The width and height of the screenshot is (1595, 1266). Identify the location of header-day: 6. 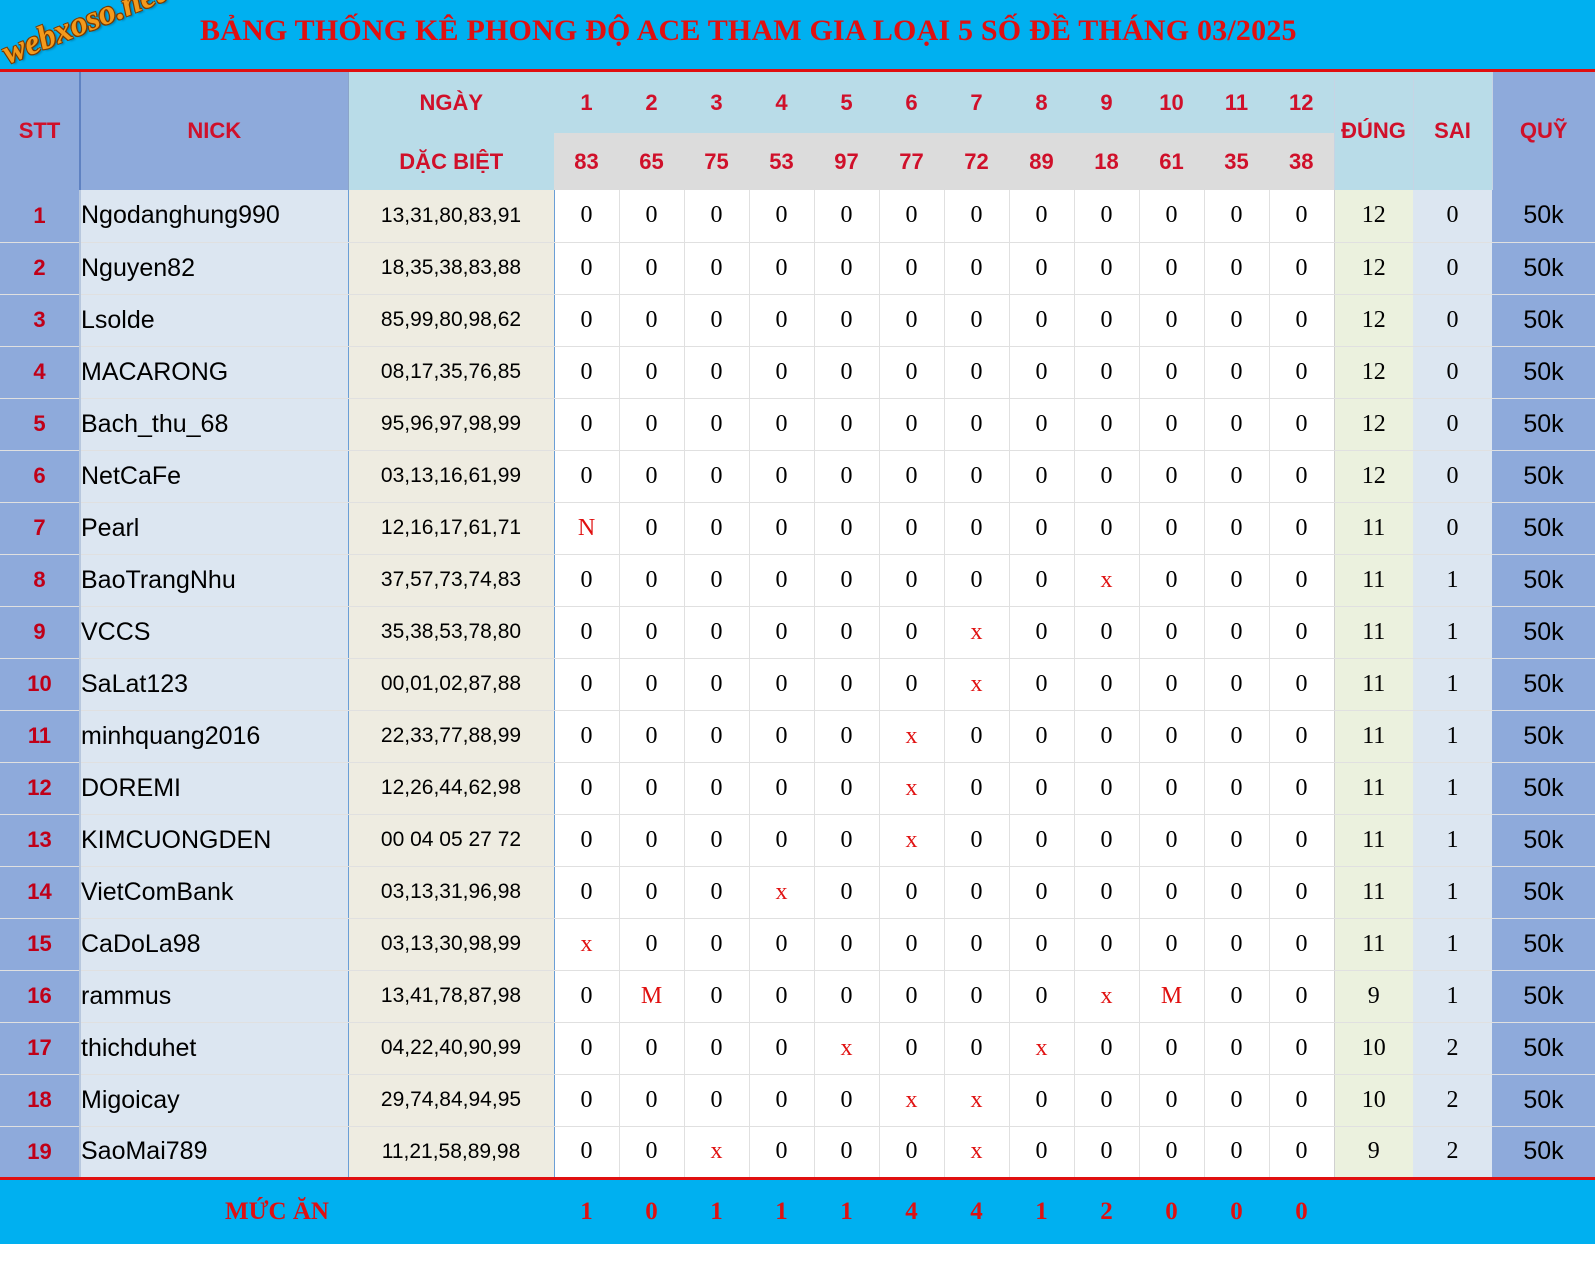
(911, 102).